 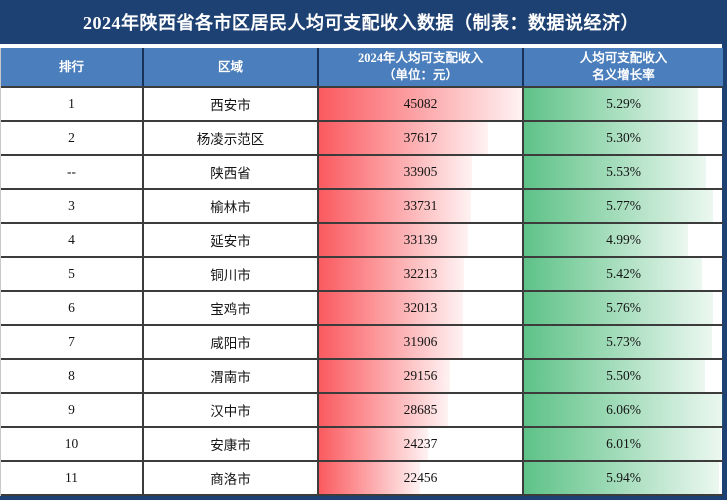 I want to click on table-row: 2 杨凌示范区 37617 5.30%, so click(x=362, y=139).